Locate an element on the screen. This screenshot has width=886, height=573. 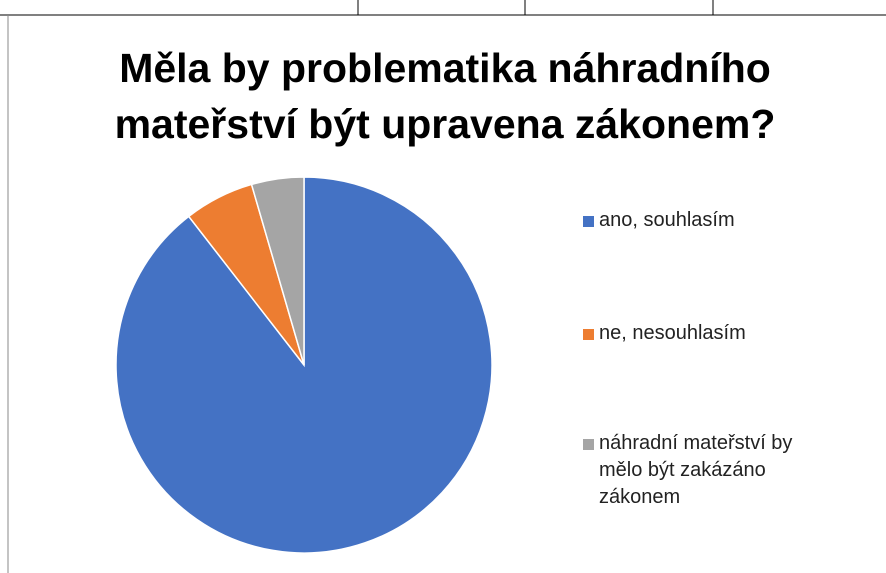
legend-item: ne, nesouhlasím is located at coordinates (721, 333).